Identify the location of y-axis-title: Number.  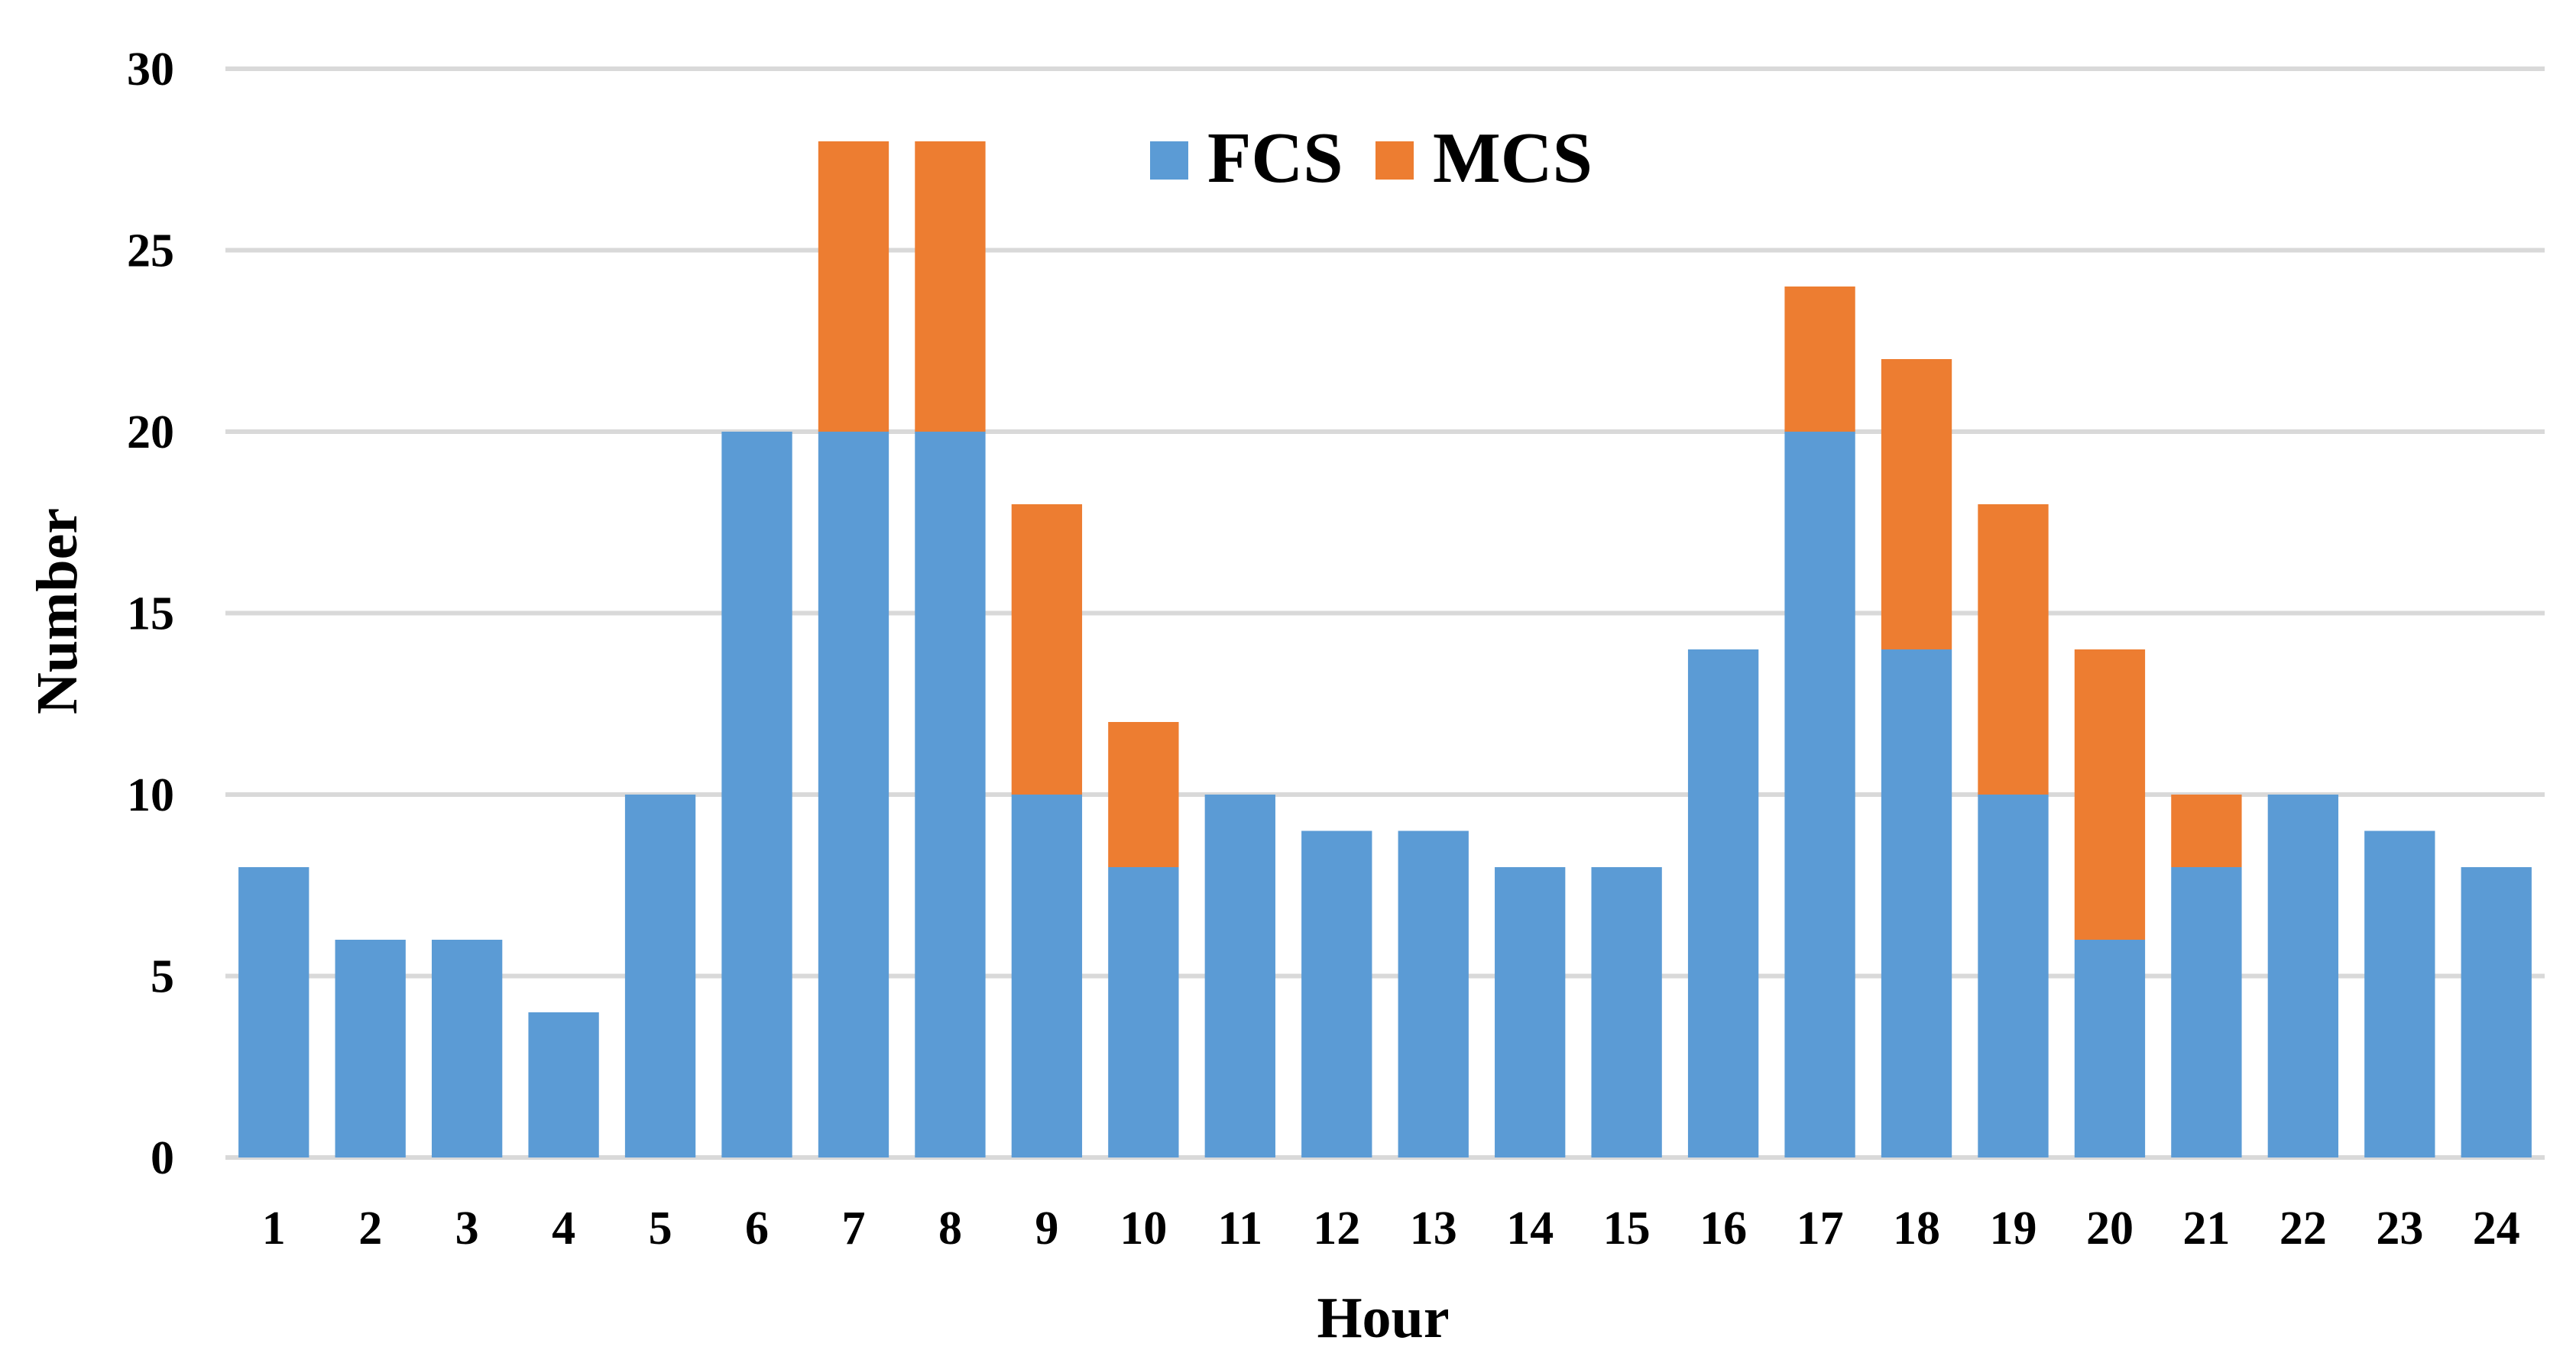
(57, 611).